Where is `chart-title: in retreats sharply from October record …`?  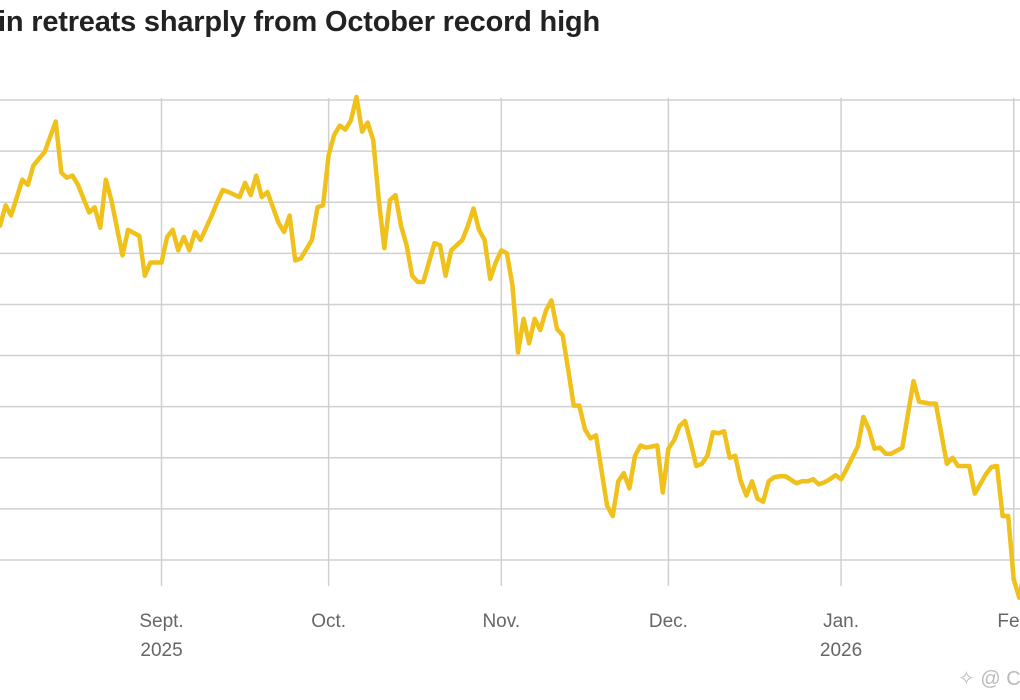 chart-title: in retreats sharply from October record … is located at coordinates (300, 22).